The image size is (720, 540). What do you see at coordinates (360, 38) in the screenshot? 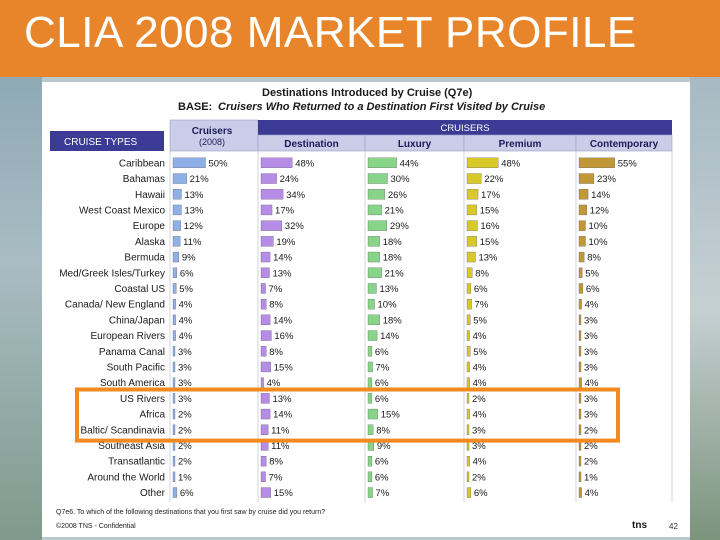
I see `title-bar: CLIA 2008 MARKET PROFILE` at bounding box center [360, 38].